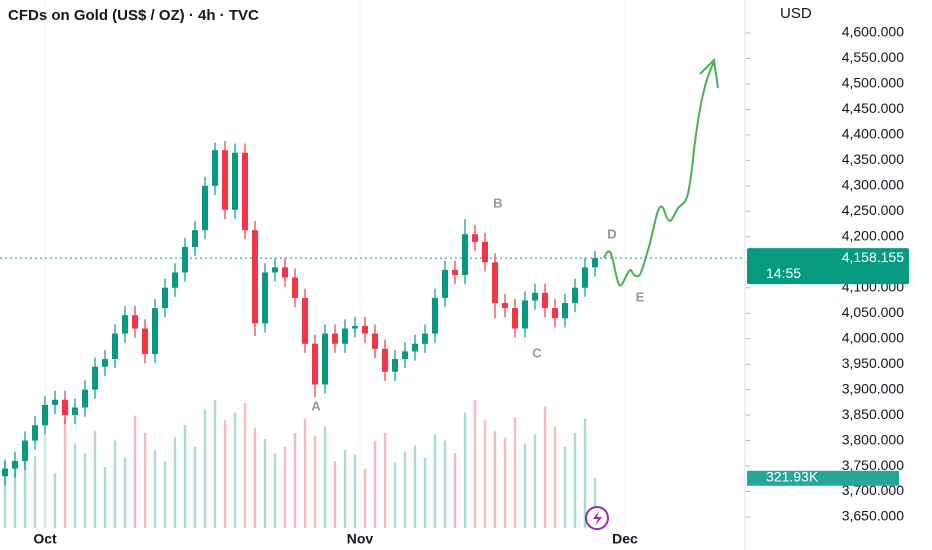  I want to click on y-tick-label: 4,300.000, so click(873, 185).